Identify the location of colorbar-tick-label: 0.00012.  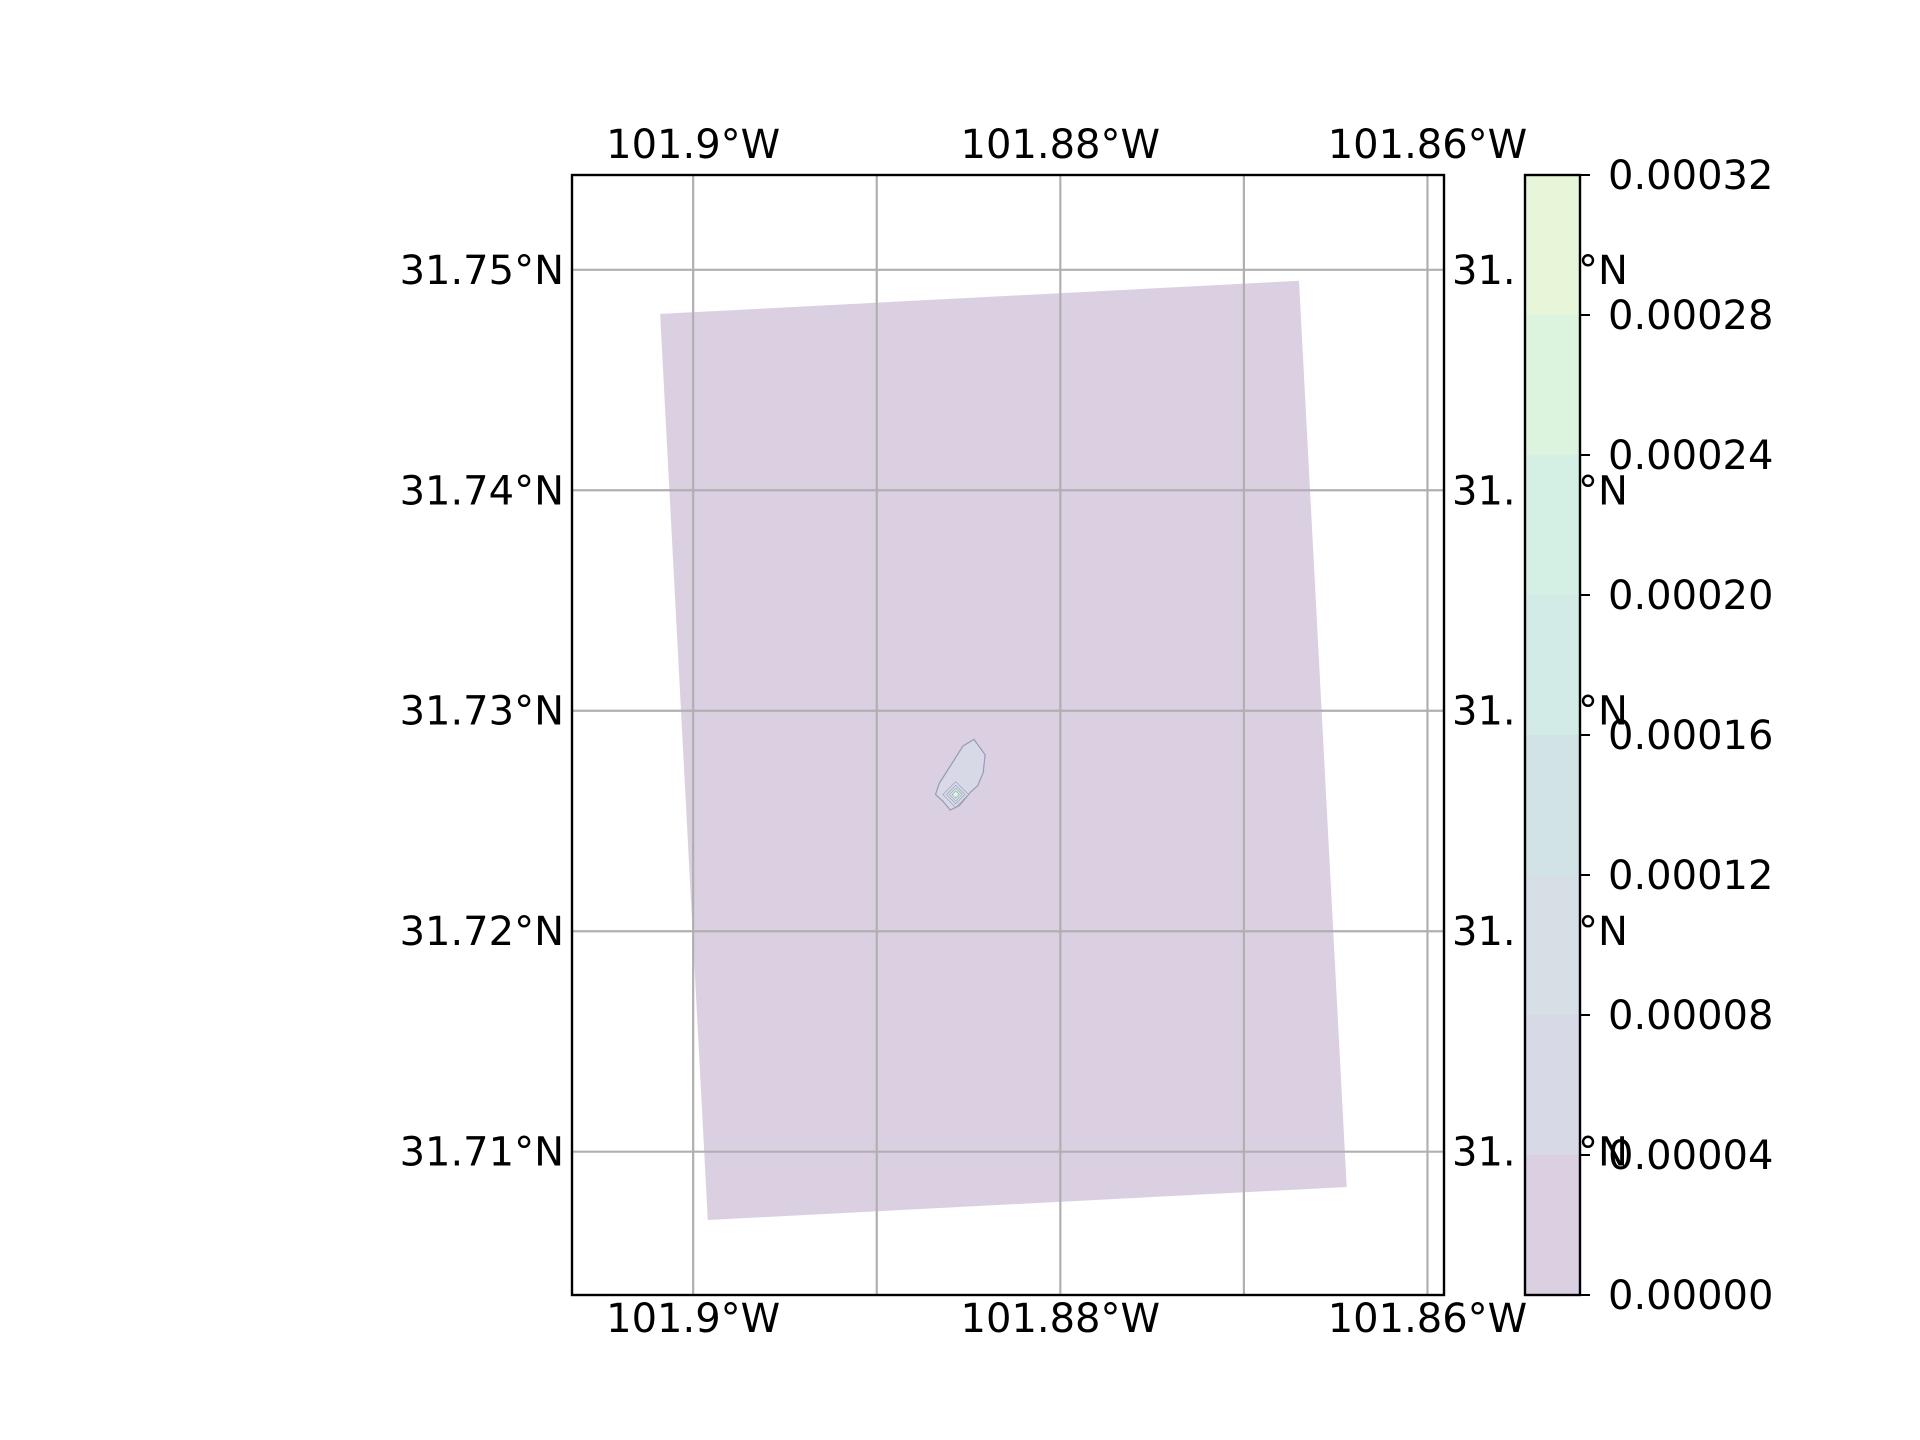
(1690, 876).